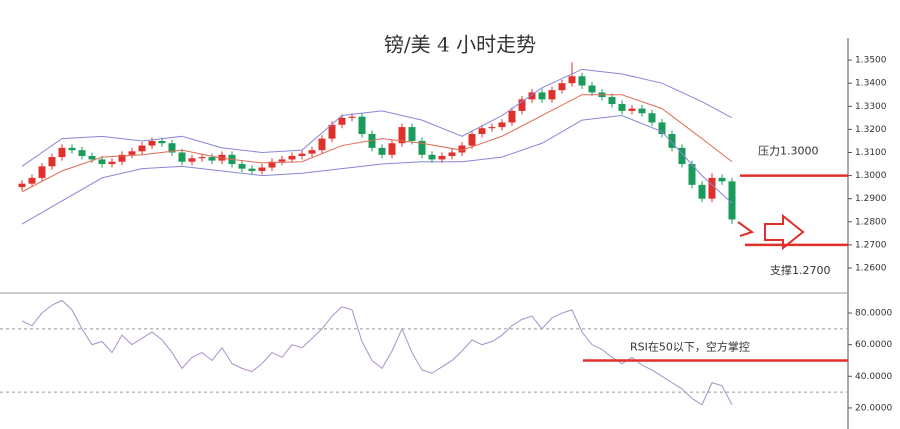  Describe the element at coordinates (871, 222) in the screenshot. I see `y-tick-label: 1.2800` at that location.